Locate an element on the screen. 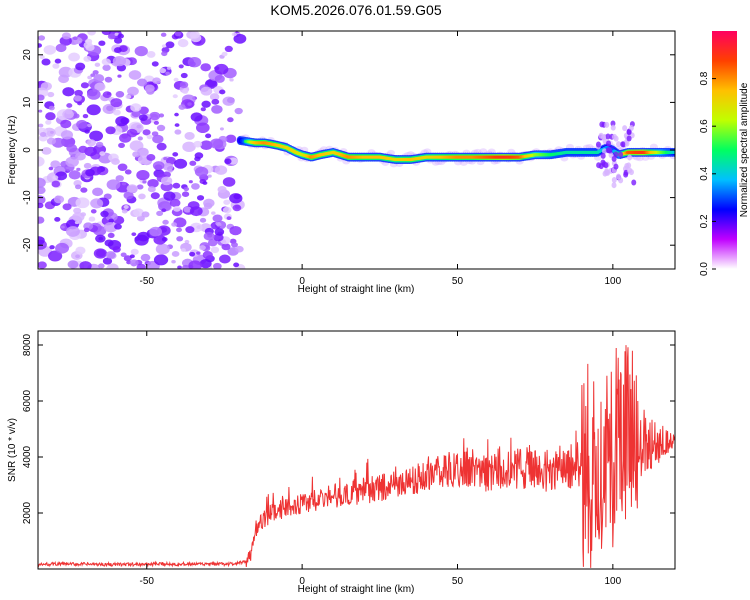  snr-x-tick-label: 100 is located at coordinates (613, 581).